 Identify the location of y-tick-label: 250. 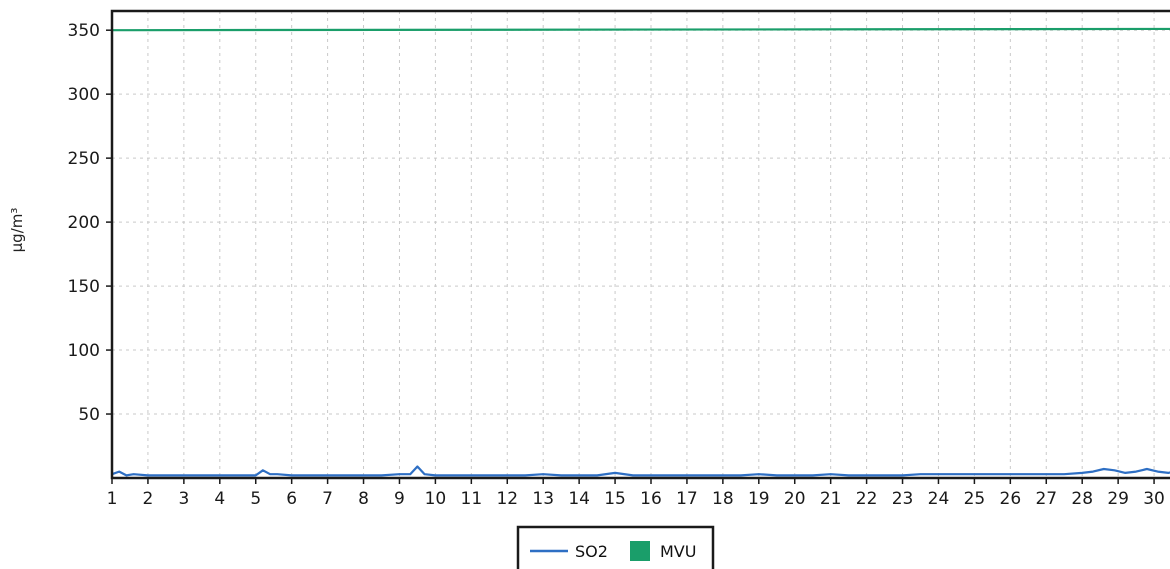
(84, 159).